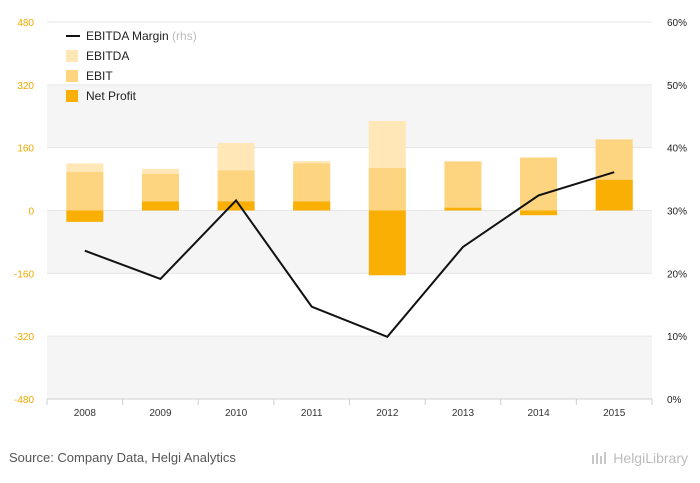  I want to click on x-axis-label: 2010, so click(236, 413).